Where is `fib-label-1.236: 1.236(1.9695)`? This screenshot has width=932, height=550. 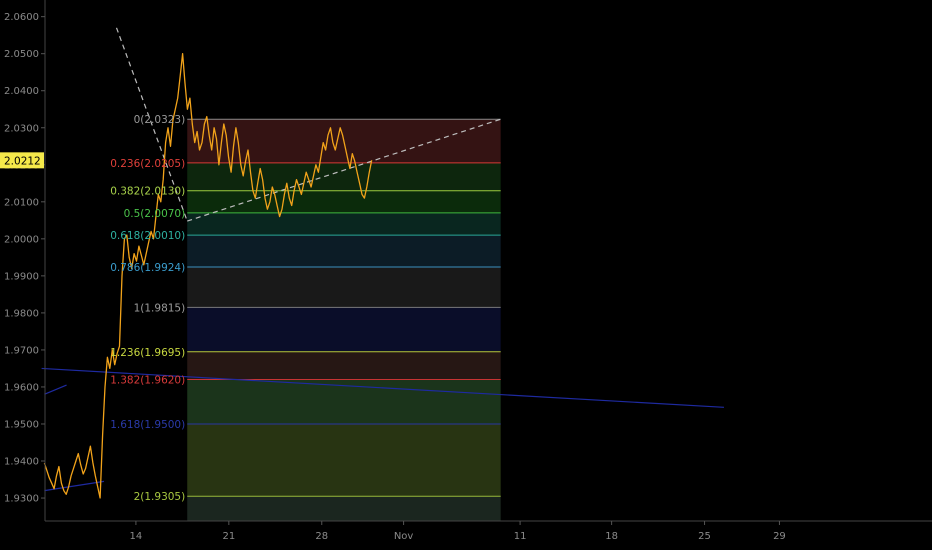
fib-label-1.236: 1.236(1.9695) is located at coordinates (147, 353).